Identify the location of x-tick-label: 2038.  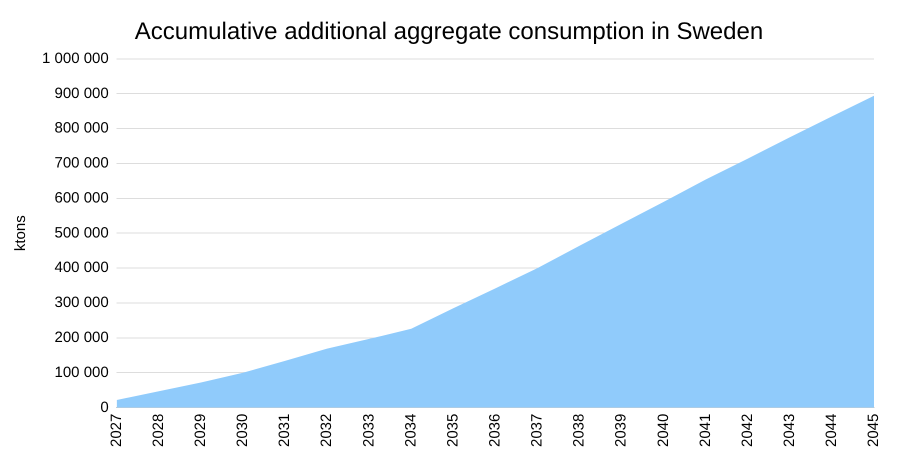
(579, 431).